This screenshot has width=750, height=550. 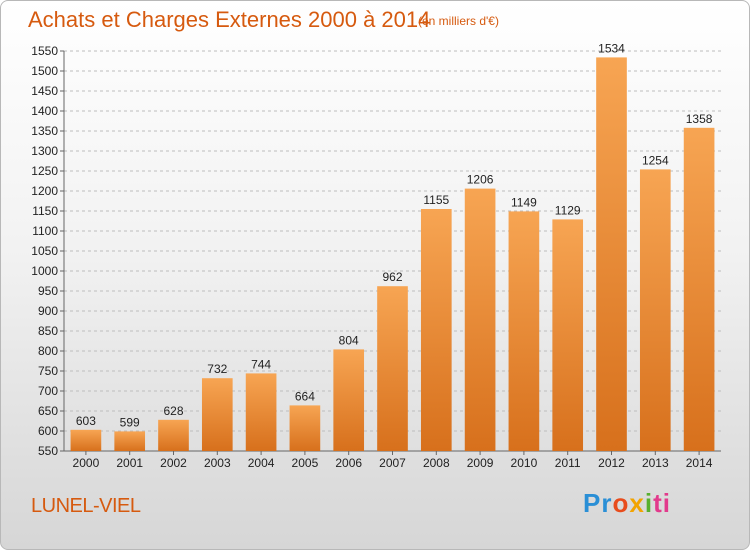 I want to click on y-tick-label: 1200, so click(x=44, y=191).